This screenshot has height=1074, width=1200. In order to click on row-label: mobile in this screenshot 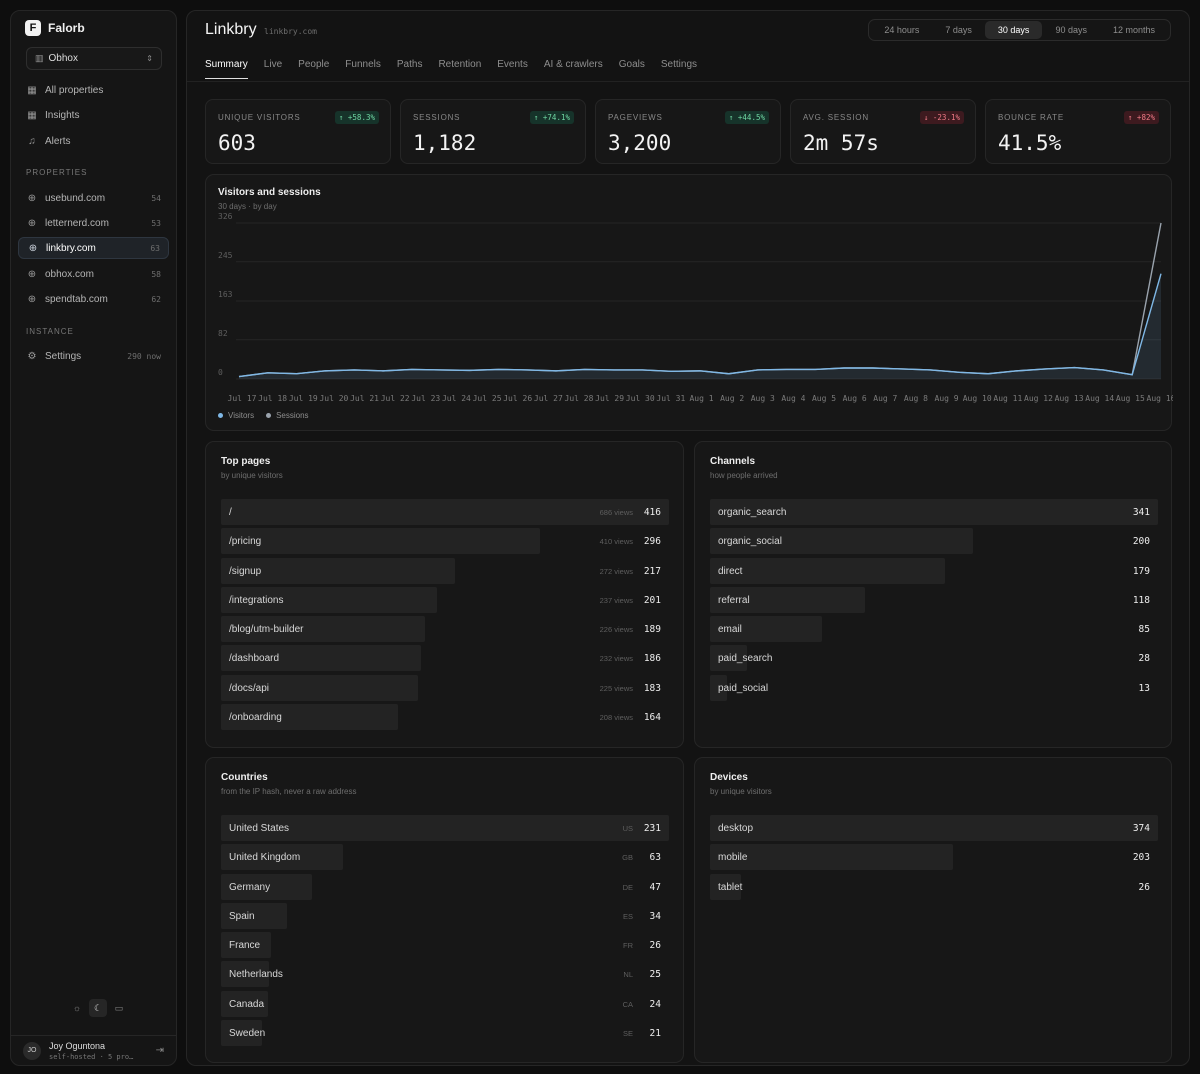, I will do `click(733, 858)`.